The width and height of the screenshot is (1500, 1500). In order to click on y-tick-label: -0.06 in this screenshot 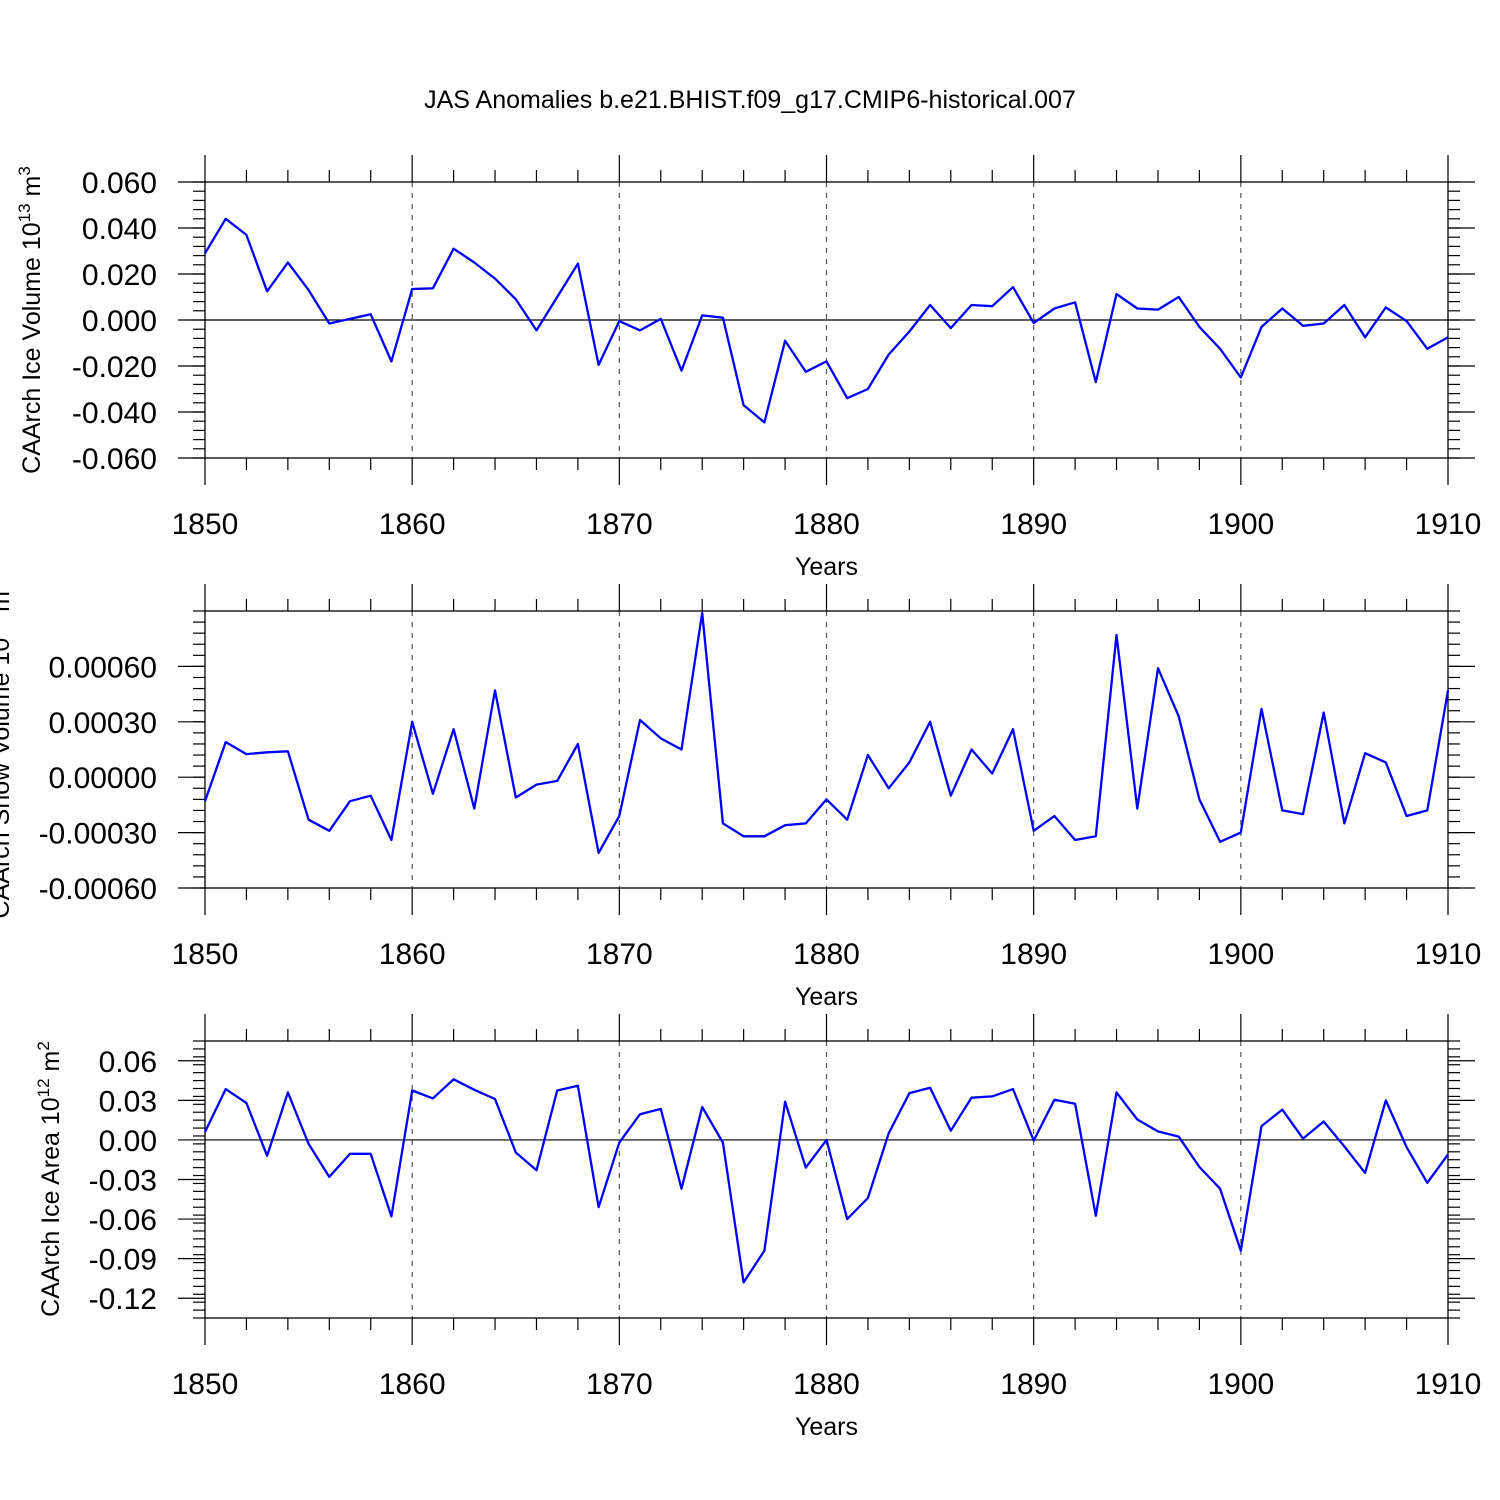, I will do `click(123, 1220)`.